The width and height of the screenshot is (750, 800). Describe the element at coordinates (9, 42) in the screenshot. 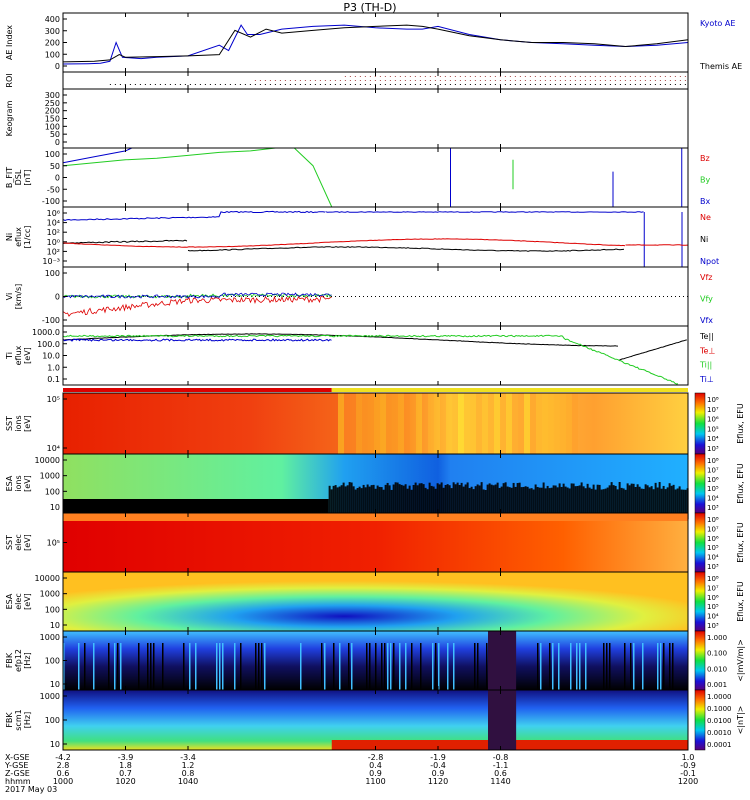

I see `y-axis-label: AE Index` at that location.